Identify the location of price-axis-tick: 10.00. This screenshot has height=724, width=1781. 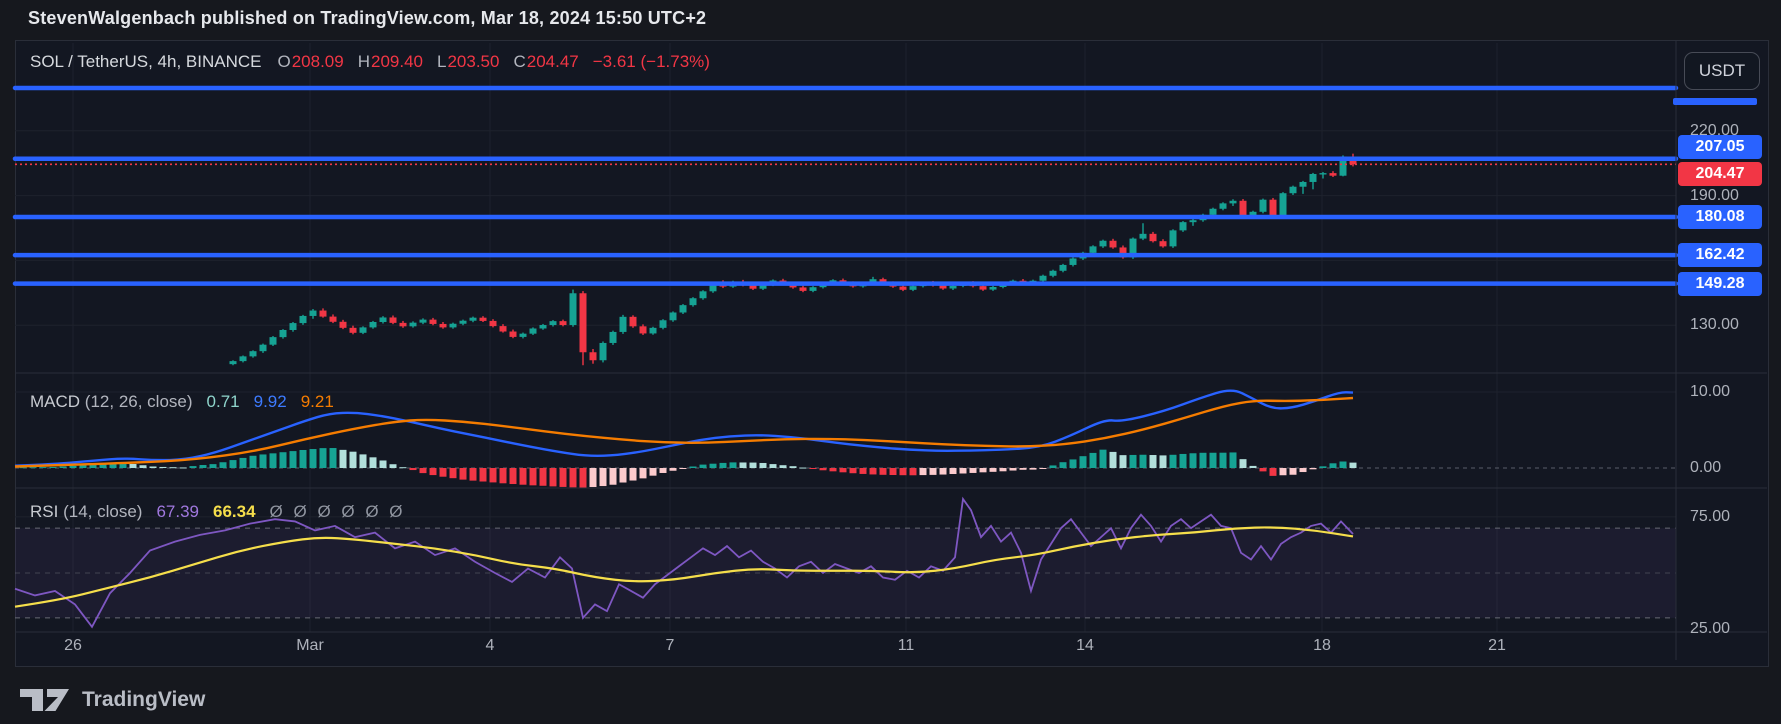
(1710, 391).